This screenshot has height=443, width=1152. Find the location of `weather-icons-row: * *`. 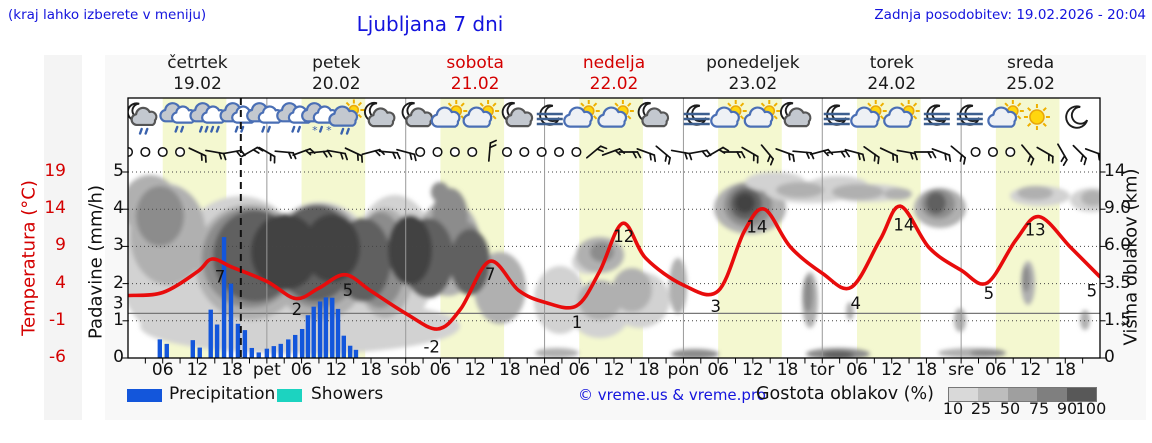

weather-icons-row: * * is located at coordinates (608, 118).